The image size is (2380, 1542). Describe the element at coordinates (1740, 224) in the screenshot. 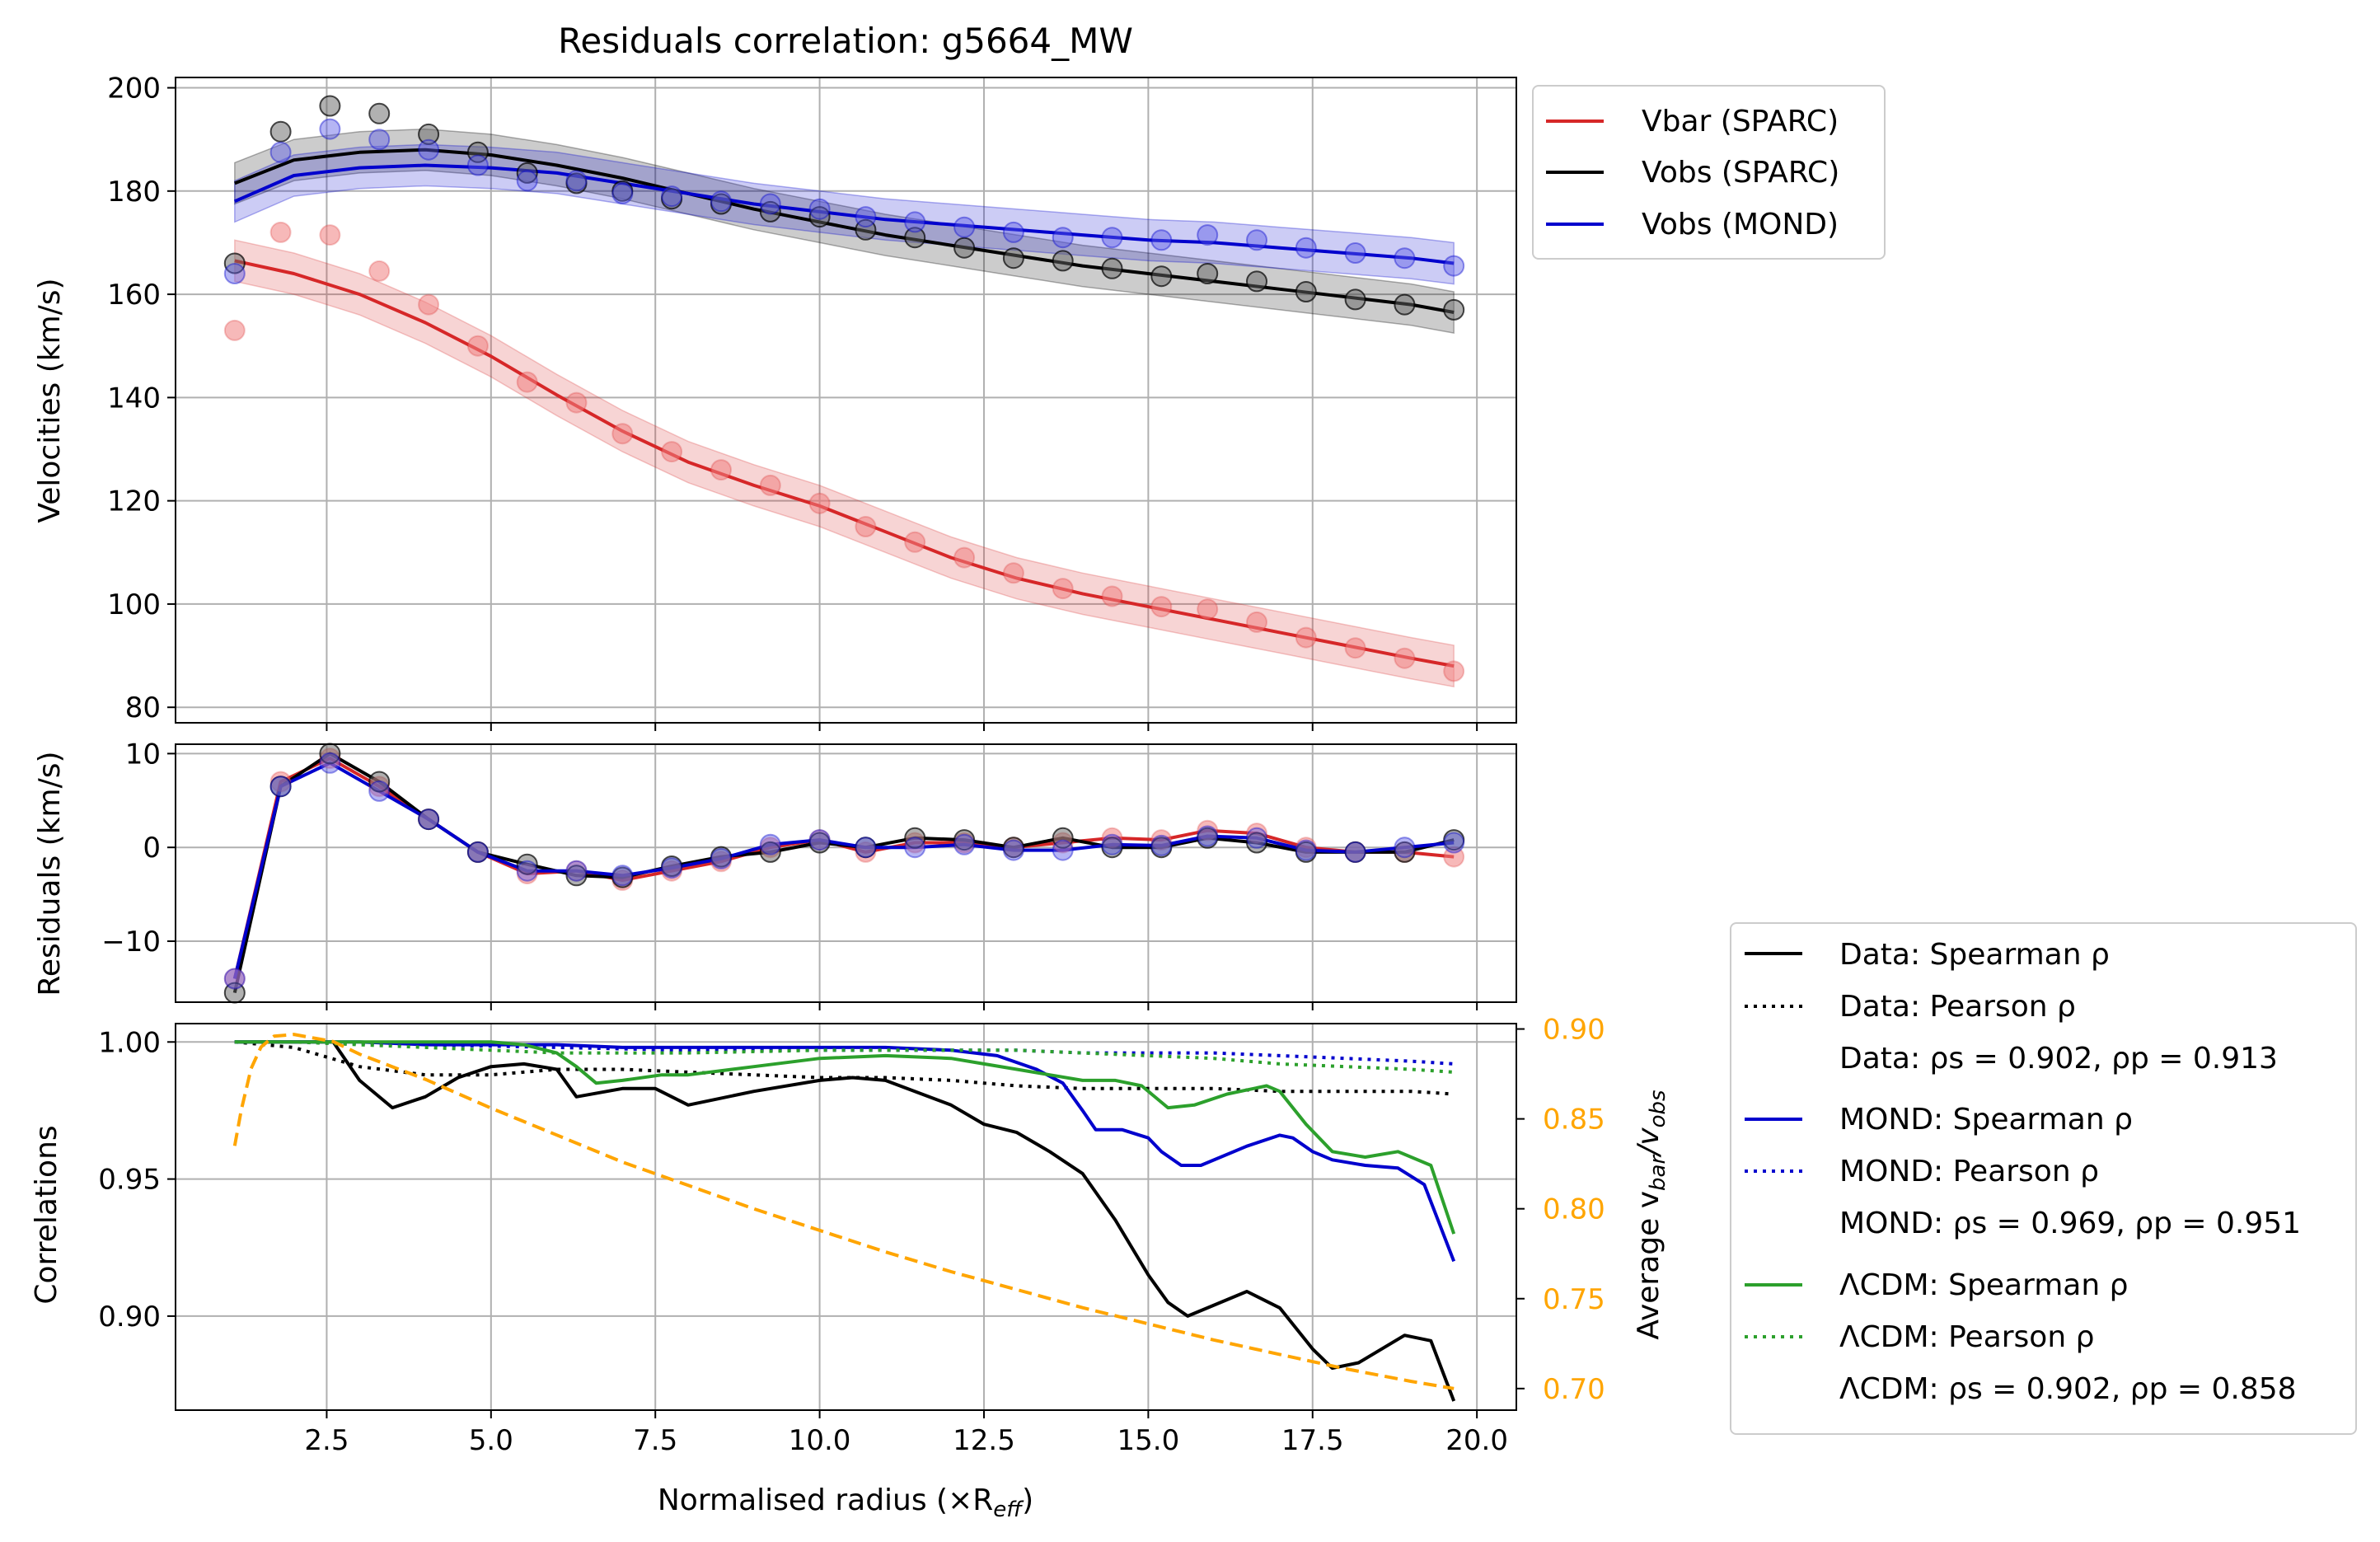

I see `legend-label-mond: Vobs (MOND)` at that location.